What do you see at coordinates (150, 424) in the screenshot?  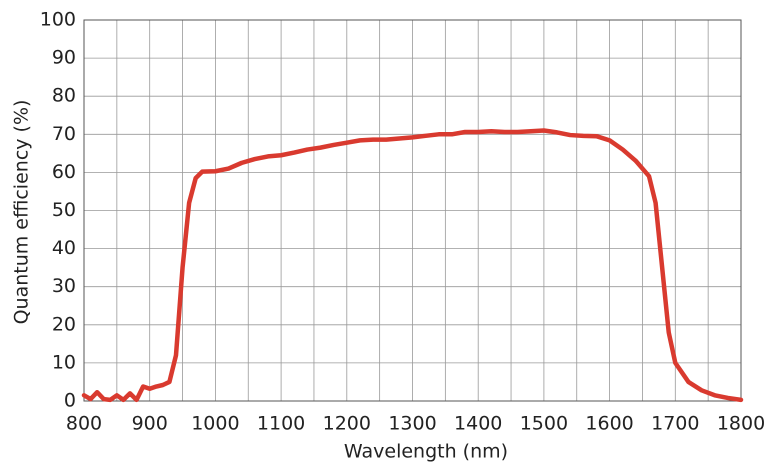 I see `x-tick-label: 900` at bounding box center [150, 424].